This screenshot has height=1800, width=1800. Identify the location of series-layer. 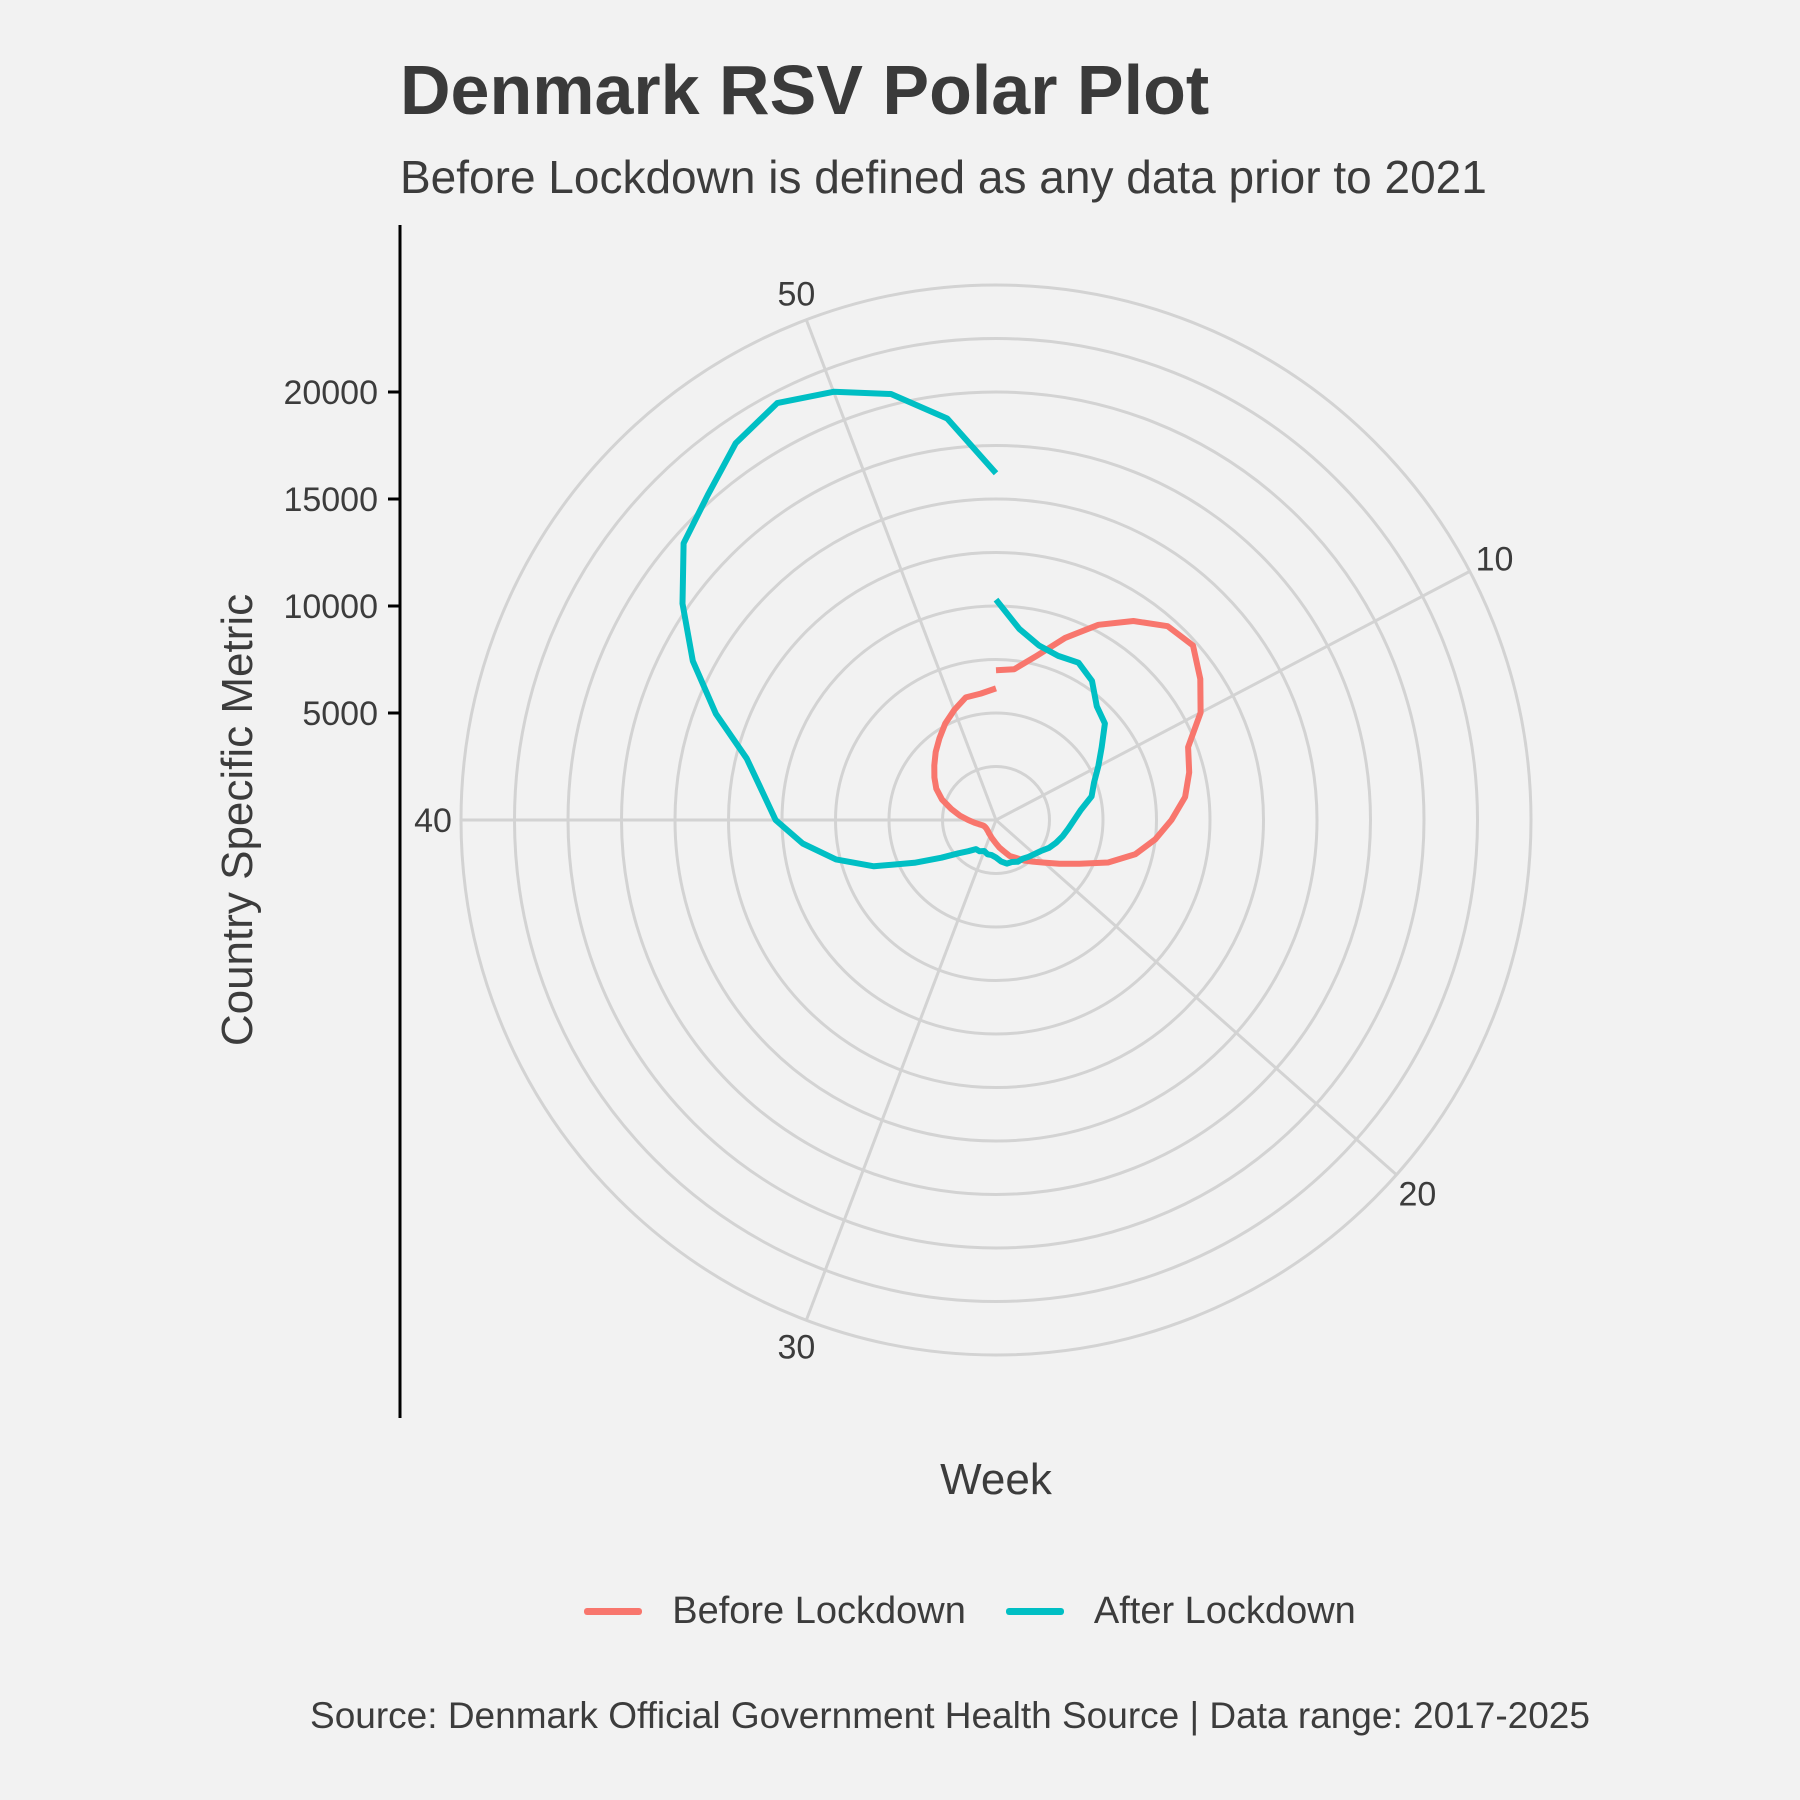
(941, 629).